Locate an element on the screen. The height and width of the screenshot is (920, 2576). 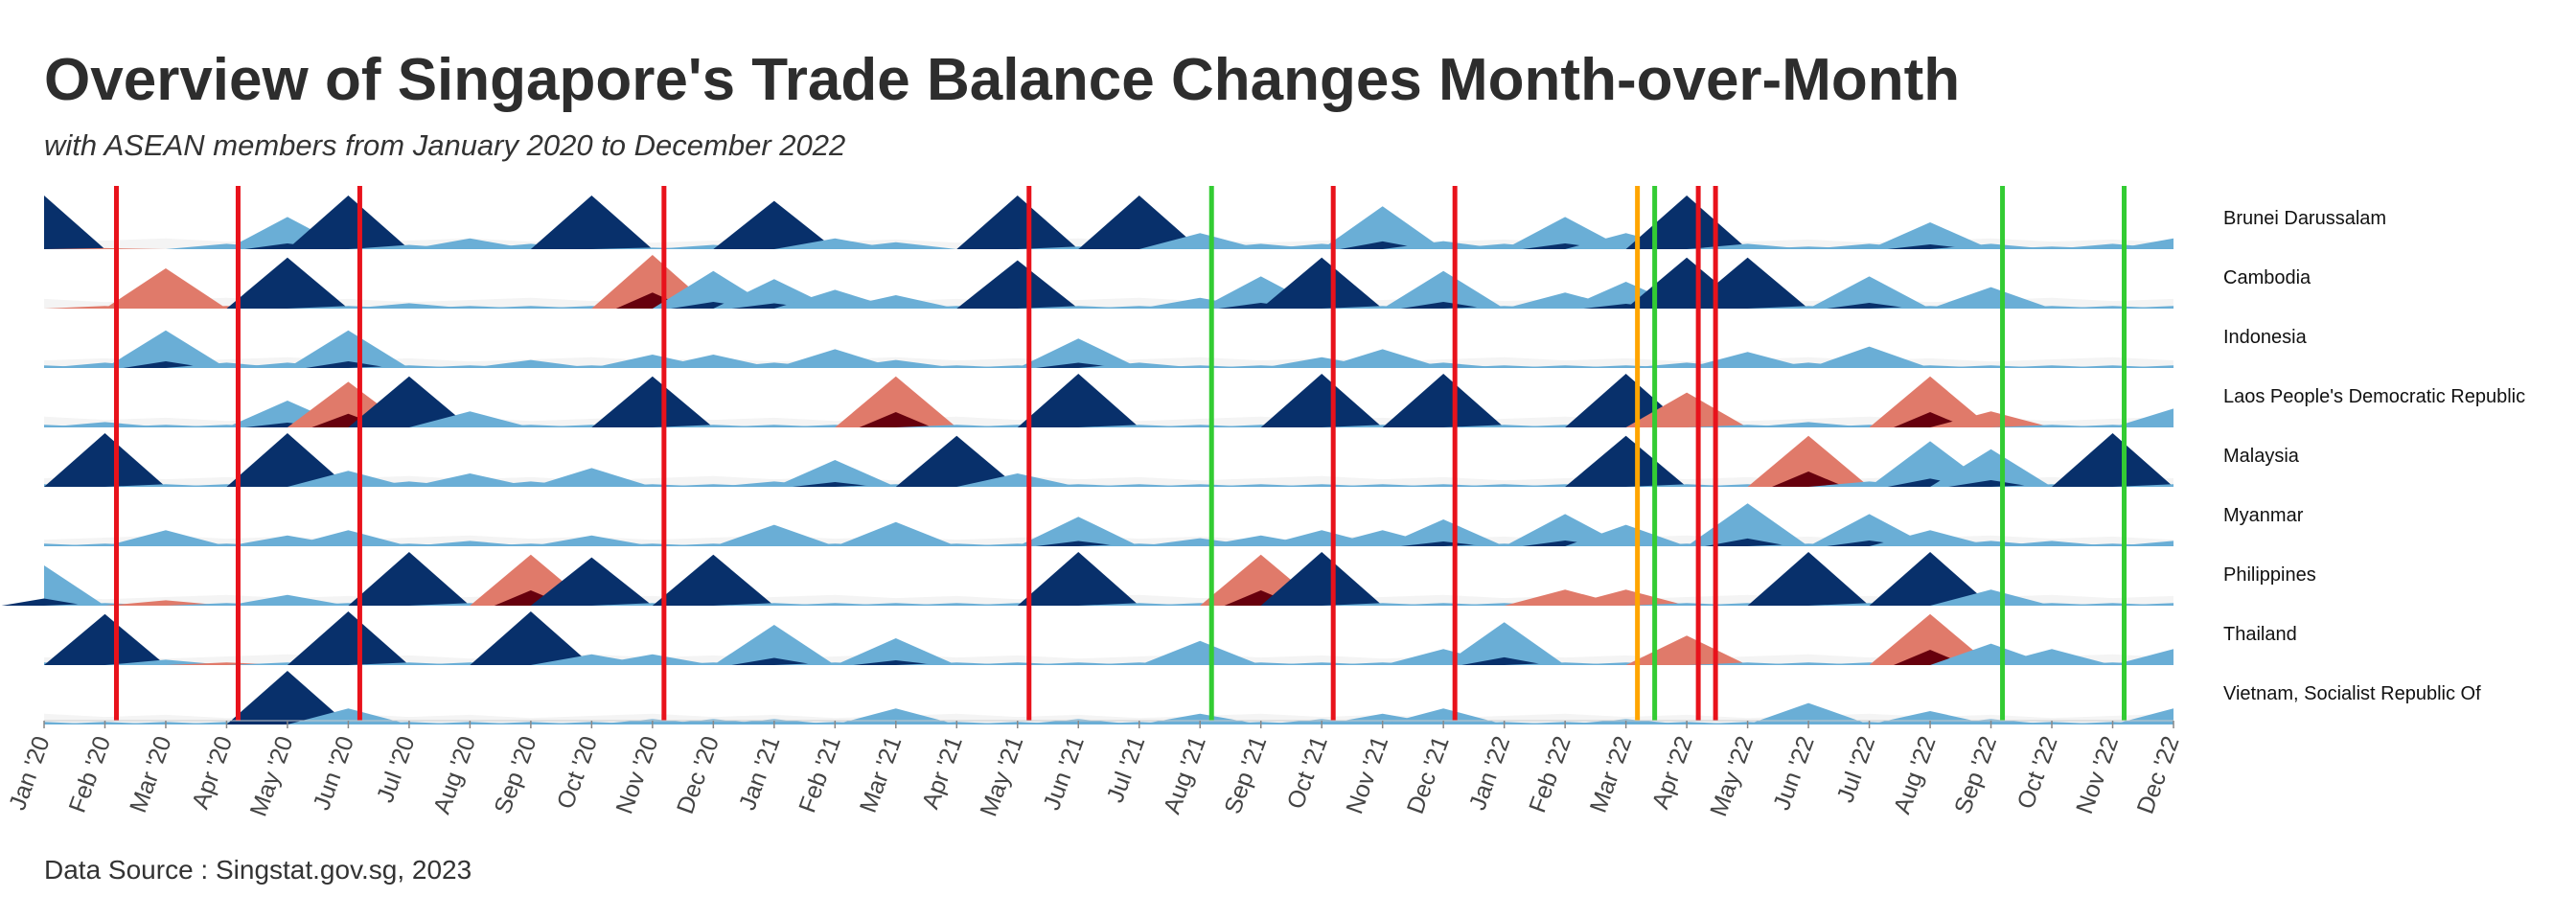
x-tick-label: Feb '22 is located at coordinates (1550, 774).